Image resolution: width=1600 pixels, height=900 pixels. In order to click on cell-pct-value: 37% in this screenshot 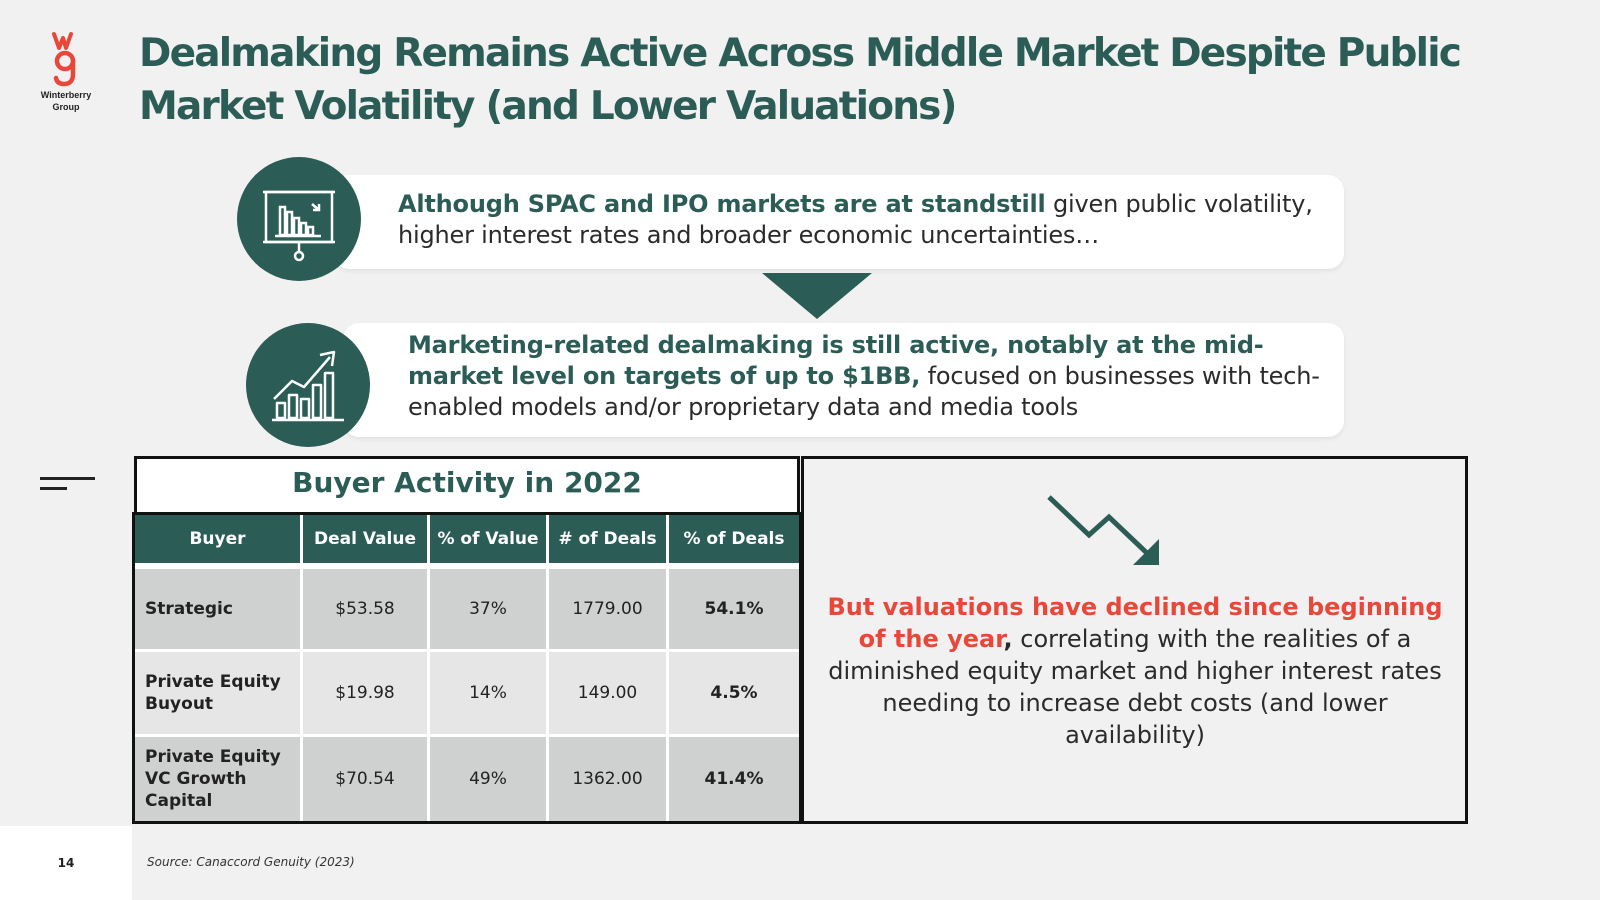, I will do `click(489, 610)`.